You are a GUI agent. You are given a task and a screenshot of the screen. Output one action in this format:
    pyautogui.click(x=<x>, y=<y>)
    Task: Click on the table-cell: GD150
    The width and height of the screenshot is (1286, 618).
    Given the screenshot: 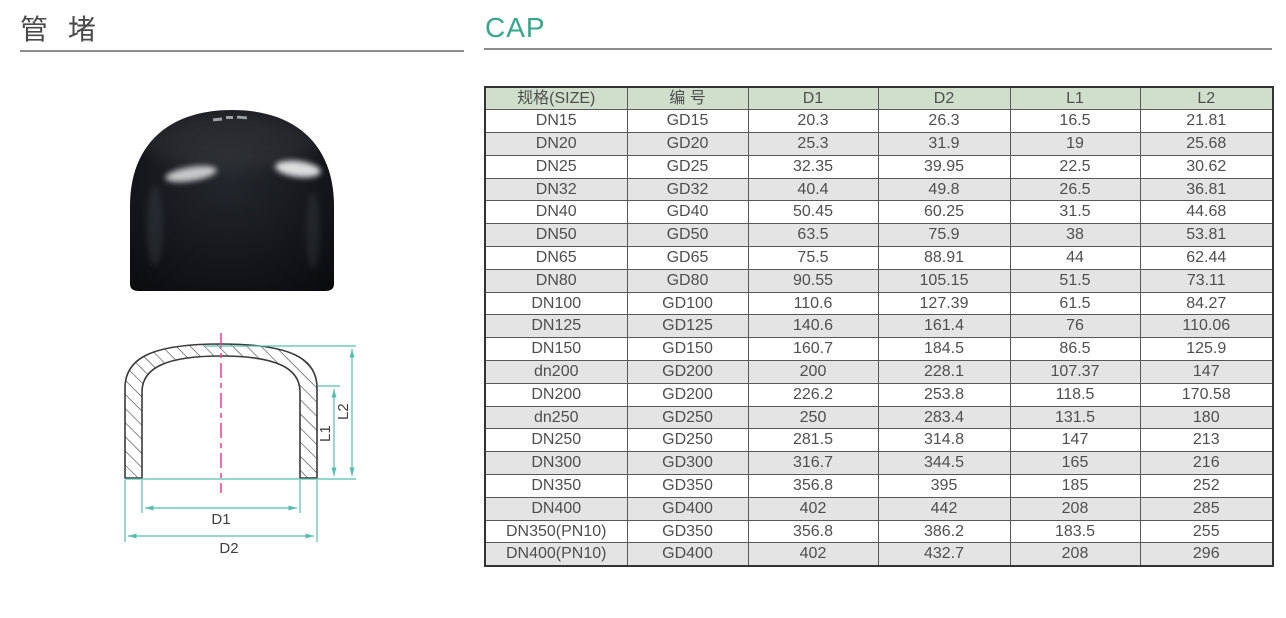 What is the action you would take?
    pyautogui.click(x=687, y=349)
    